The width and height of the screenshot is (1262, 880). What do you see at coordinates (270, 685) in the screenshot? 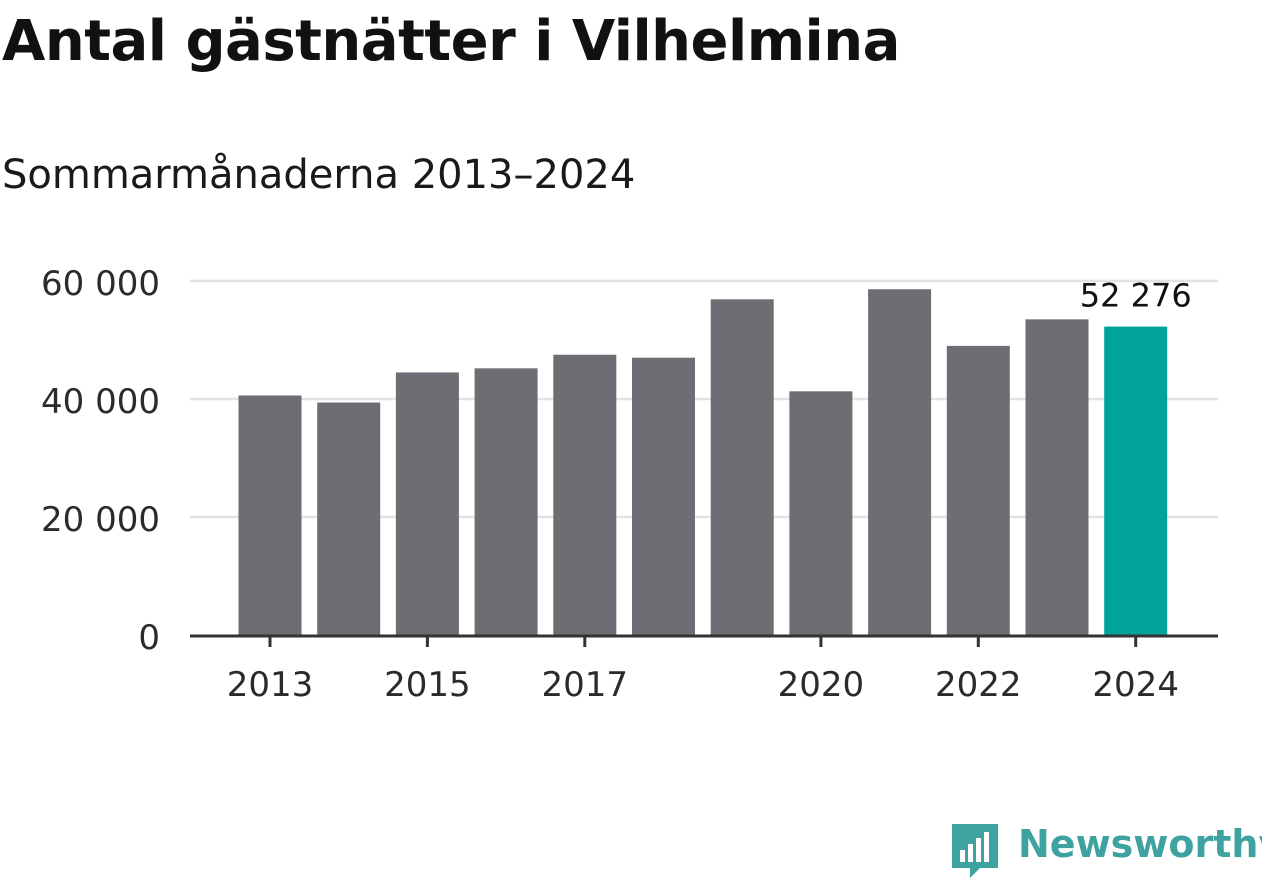
I see `x-tick-label: 2013` at bounding box center [270, 685].